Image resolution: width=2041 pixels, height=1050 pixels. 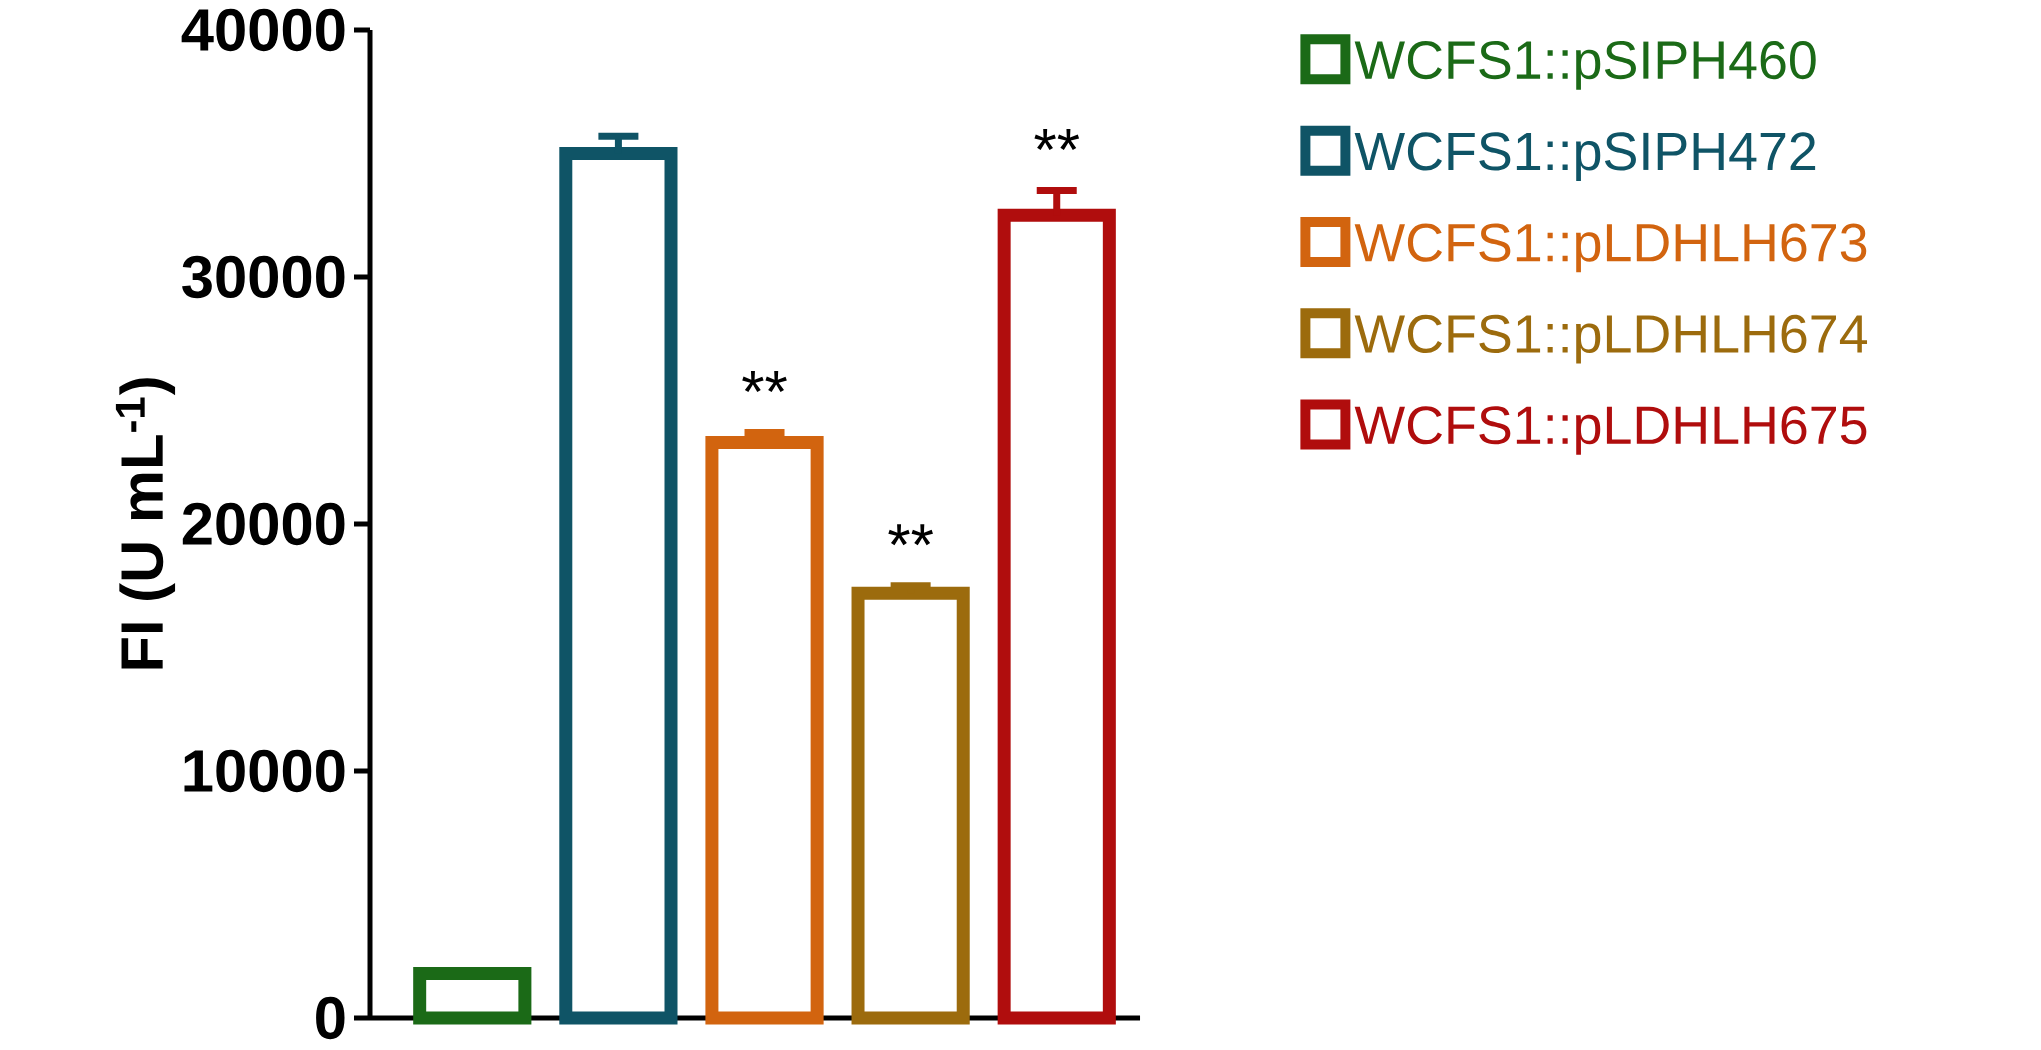 I want to click on y-tick-label: 40000, so click(x=263, y=30).